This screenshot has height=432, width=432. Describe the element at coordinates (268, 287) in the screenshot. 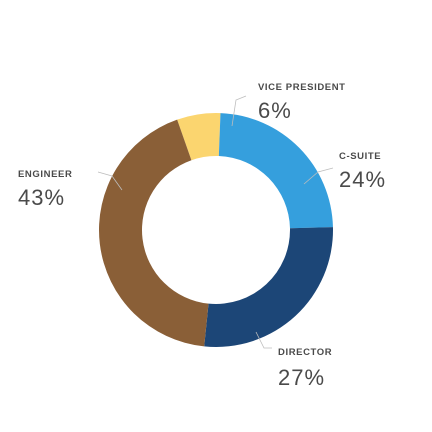

I see `slice-director` at that location.